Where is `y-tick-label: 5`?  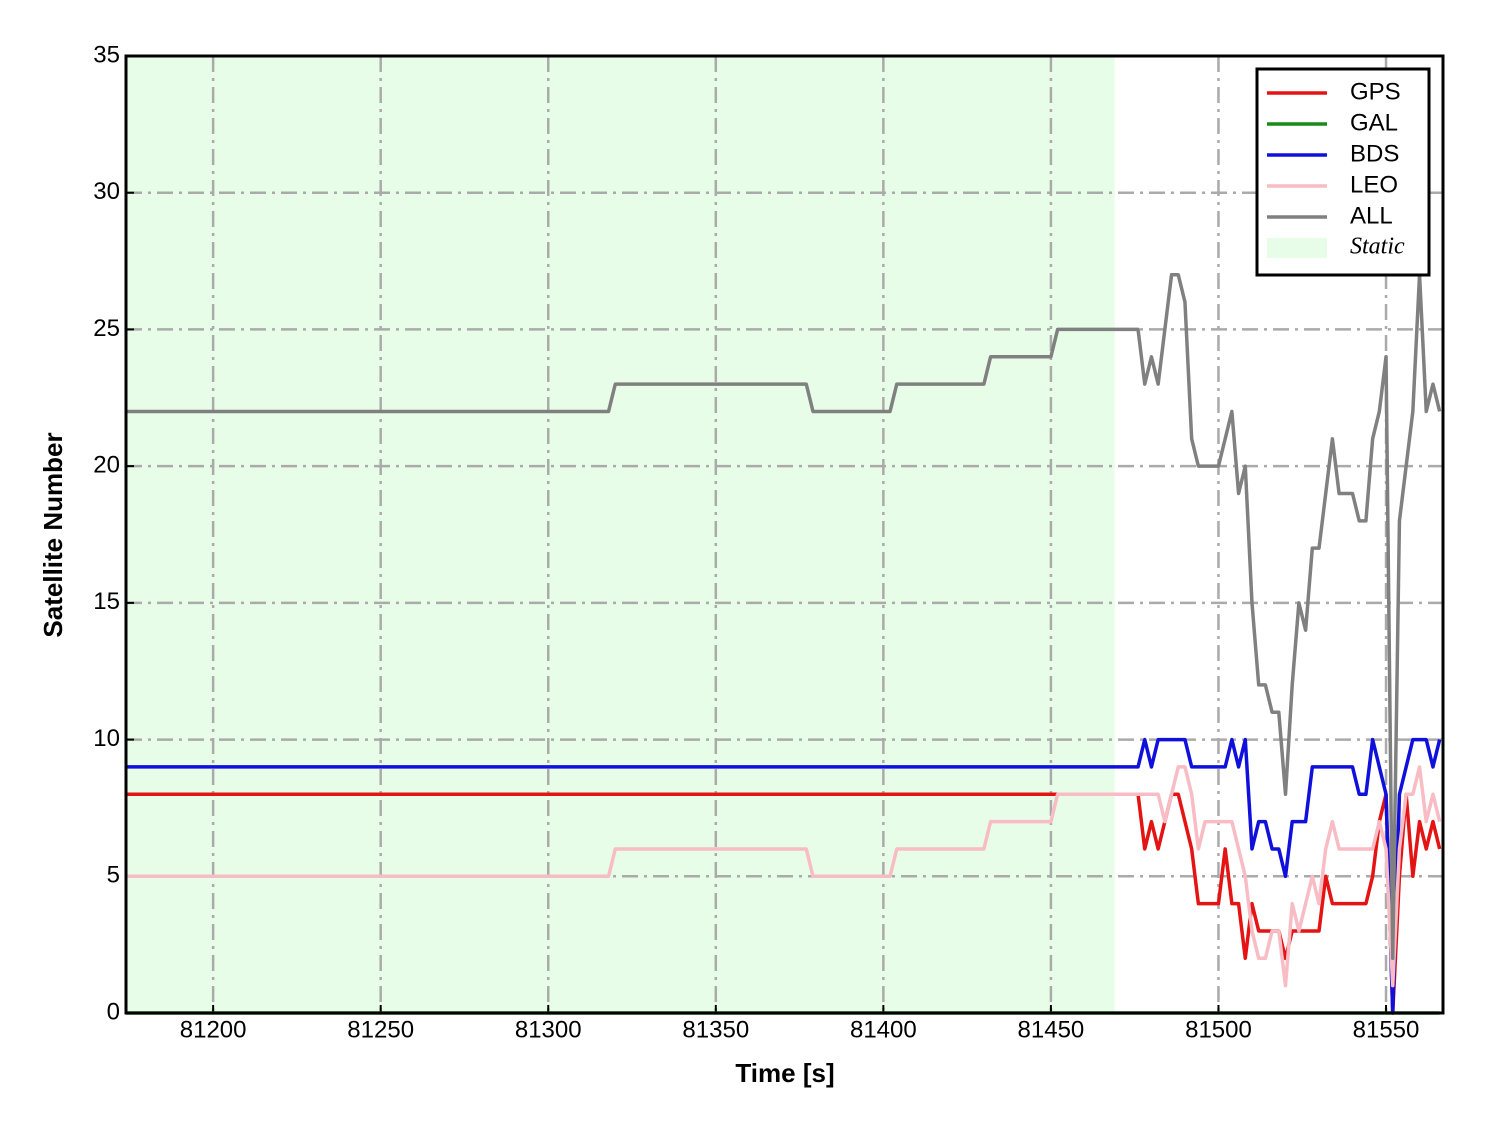
y-tick-label: 5 is located at coordinates (113, 875).